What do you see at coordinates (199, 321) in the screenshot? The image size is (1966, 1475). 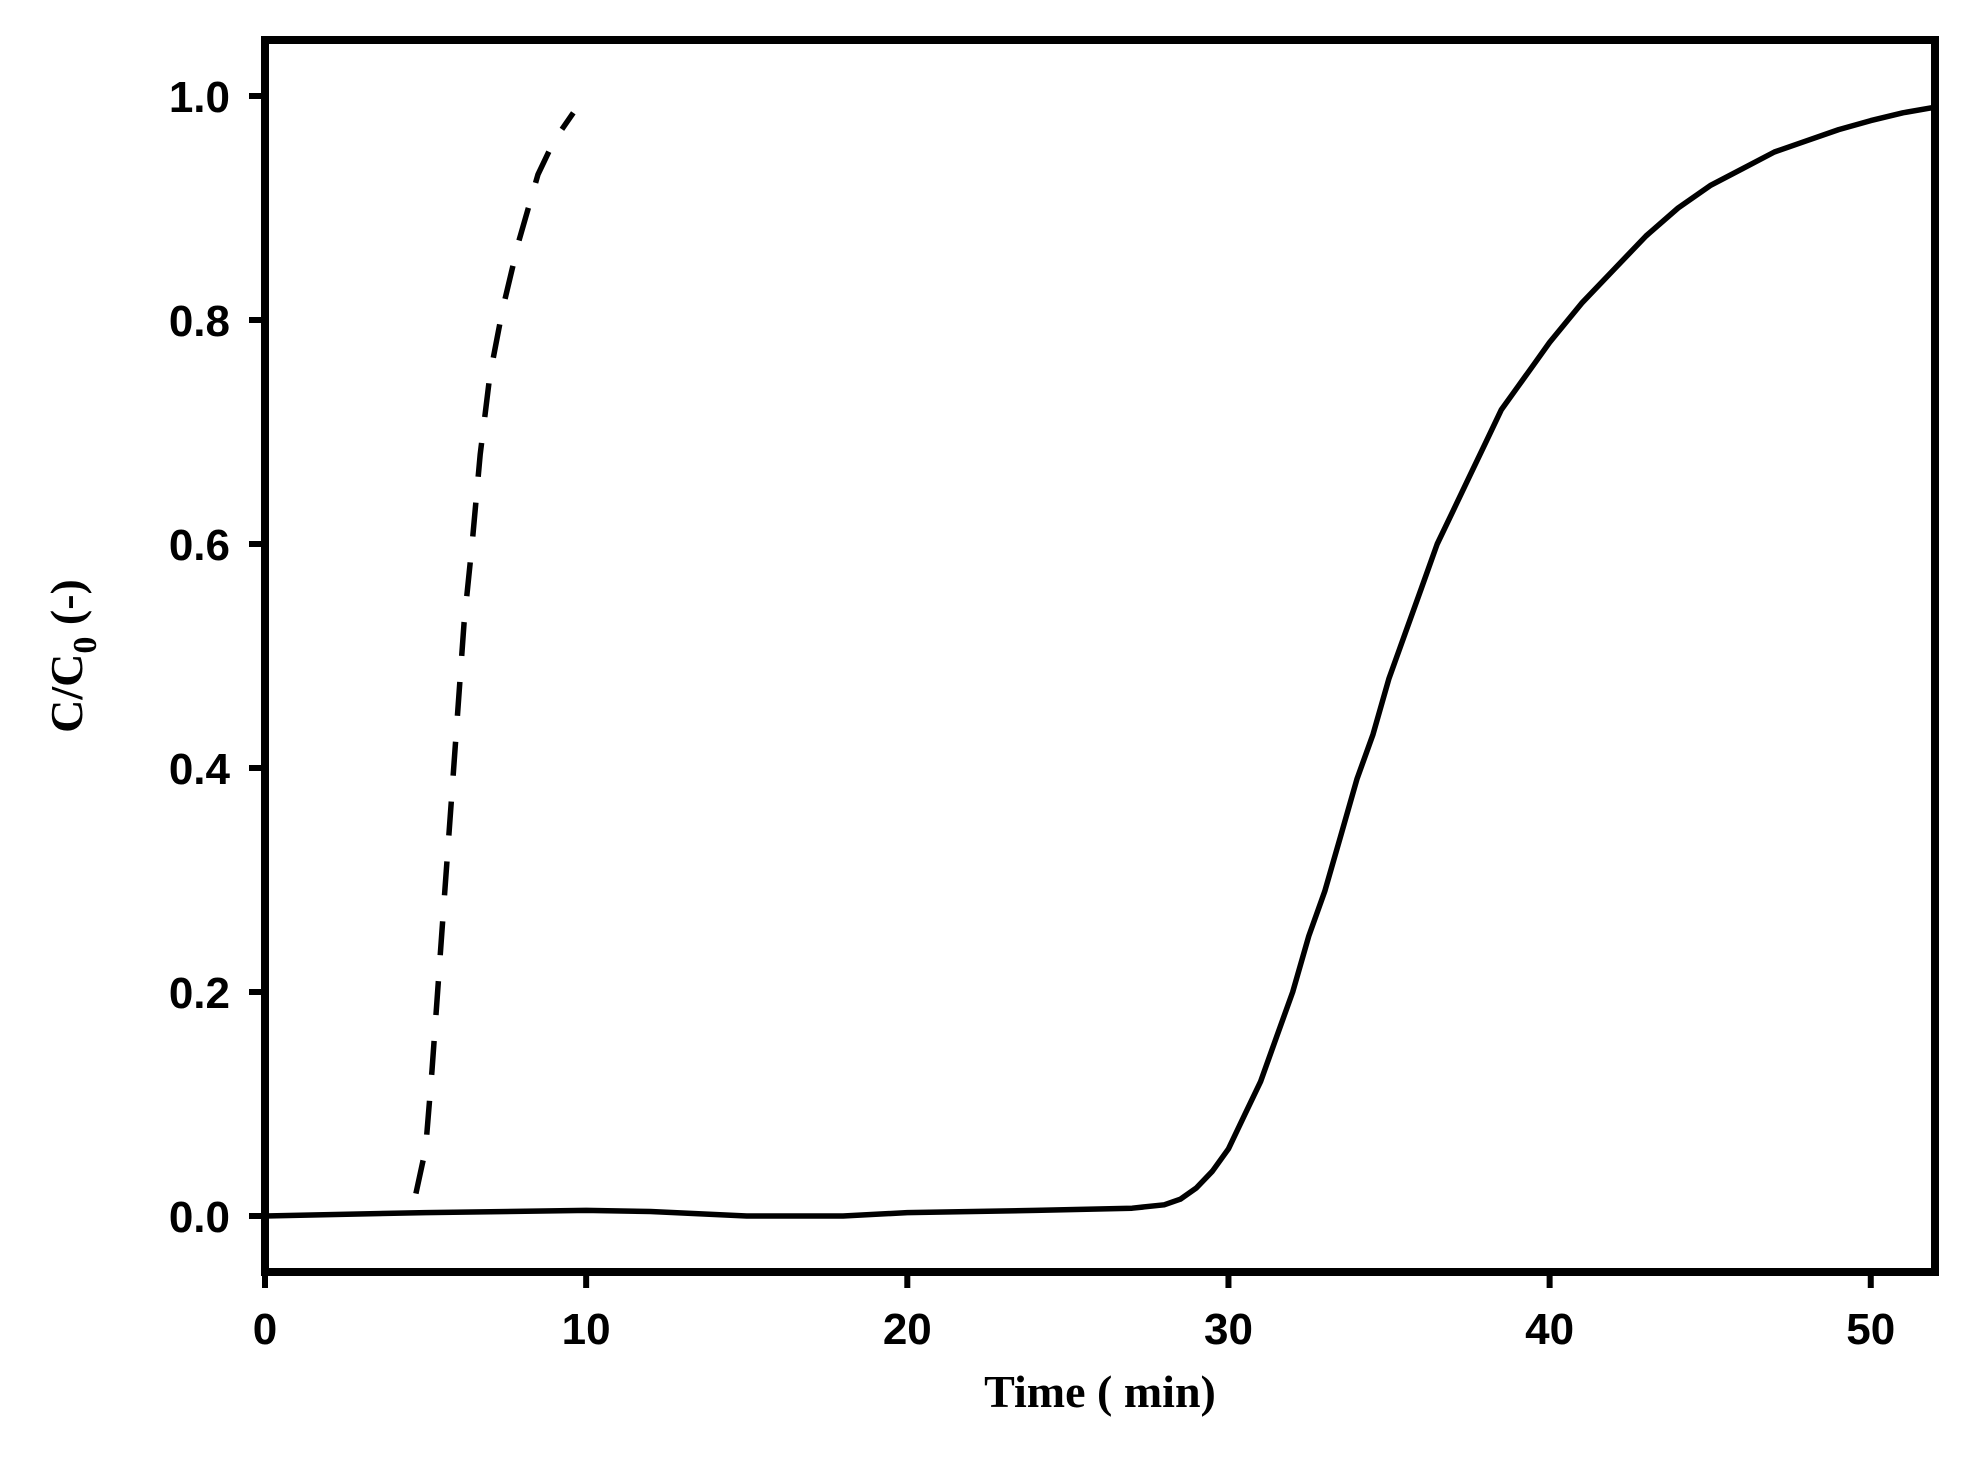 I see `y-tick-label: 0.8` at bounding box center [199, 321].